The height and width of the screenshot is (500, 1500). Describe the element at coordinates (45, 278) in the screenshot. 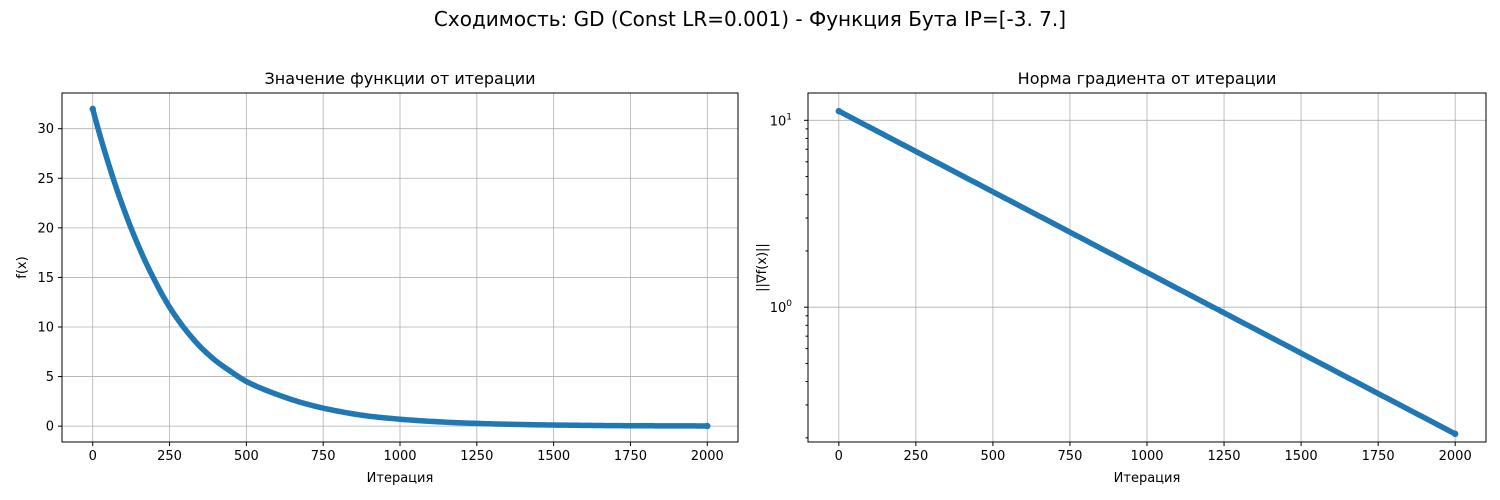

I see `y-tick-label: 15` at that location.